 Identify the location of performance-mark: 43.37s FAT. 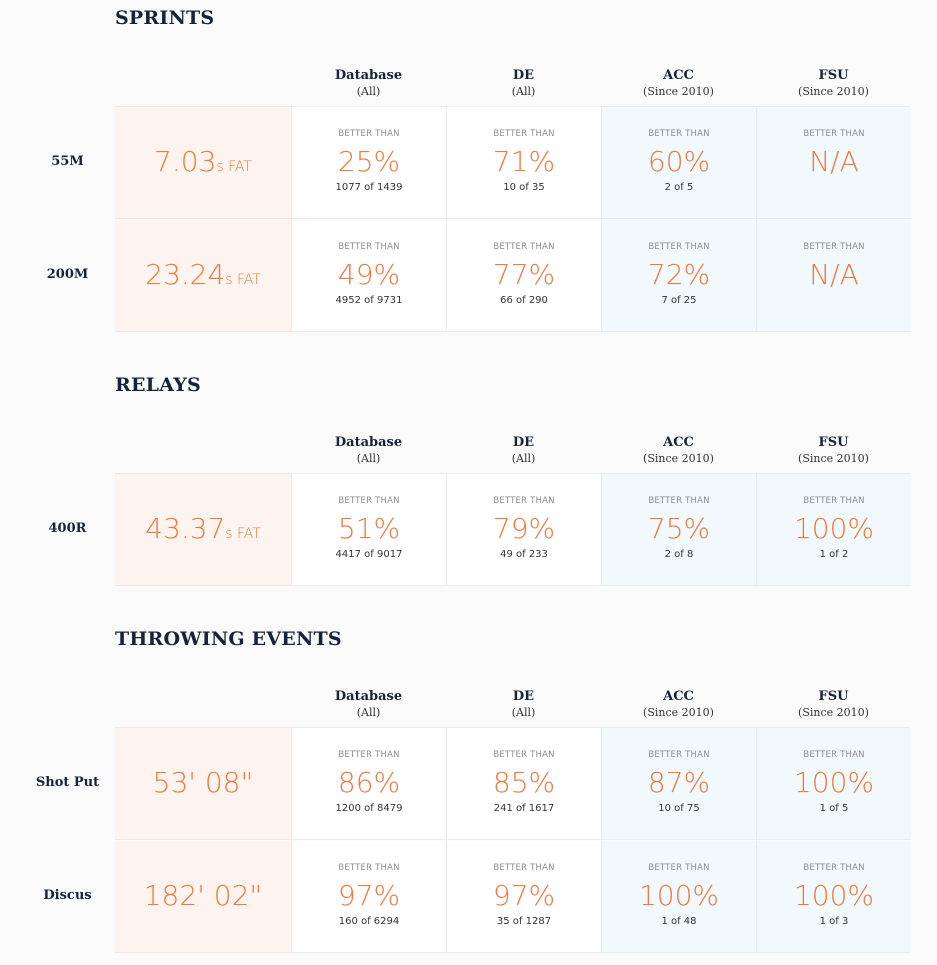
(203, 531).